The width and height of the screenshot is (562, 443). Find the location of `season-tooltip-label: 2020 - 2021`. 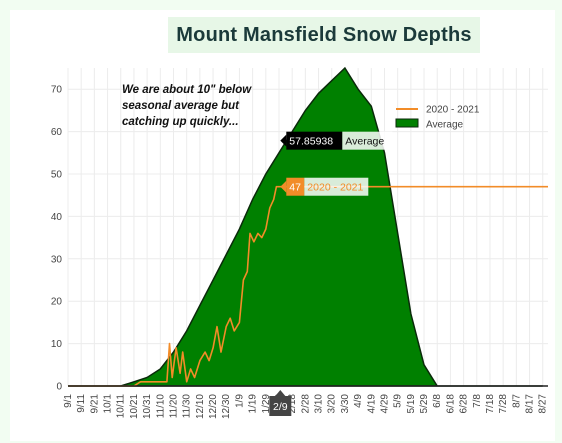

season-tooltip-label: 2020 - 2021 is located at coordinates (335, 188).